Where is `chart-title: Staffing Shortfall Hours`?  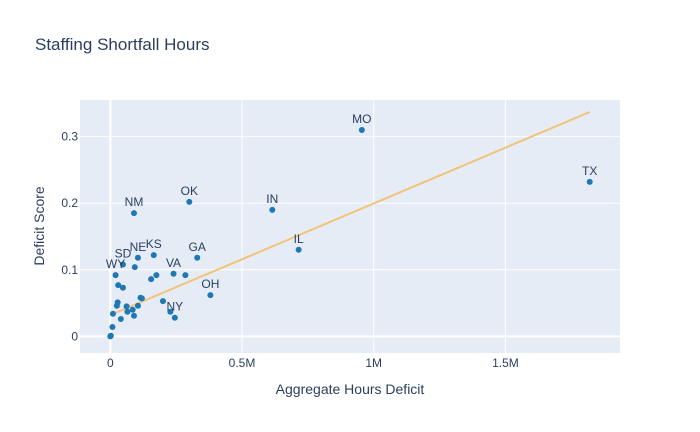 chart-title: Staffing Shortfall Hours is located at coordinates (122, 44).